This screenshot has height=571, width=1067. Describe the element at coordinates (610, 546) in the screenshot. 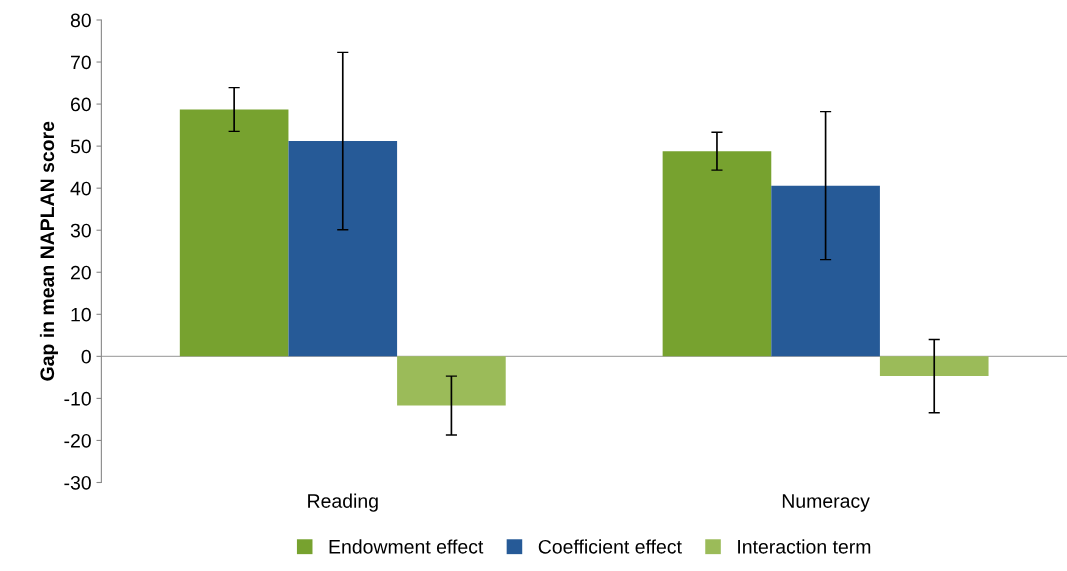

I see `legend-label: Coefficient effect` at that location.